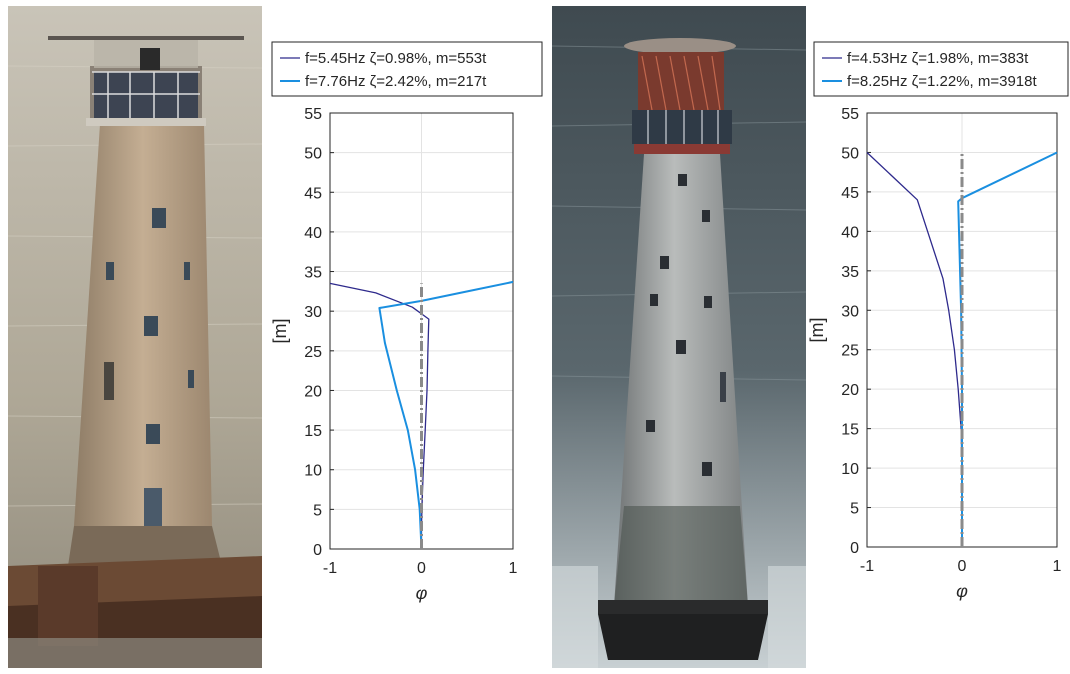  Describe the element at coordinates (942, 81) in the screenshot. I see `legend-entry: f=8.25Hz ζ=1.22%, m=3918t` at that location.